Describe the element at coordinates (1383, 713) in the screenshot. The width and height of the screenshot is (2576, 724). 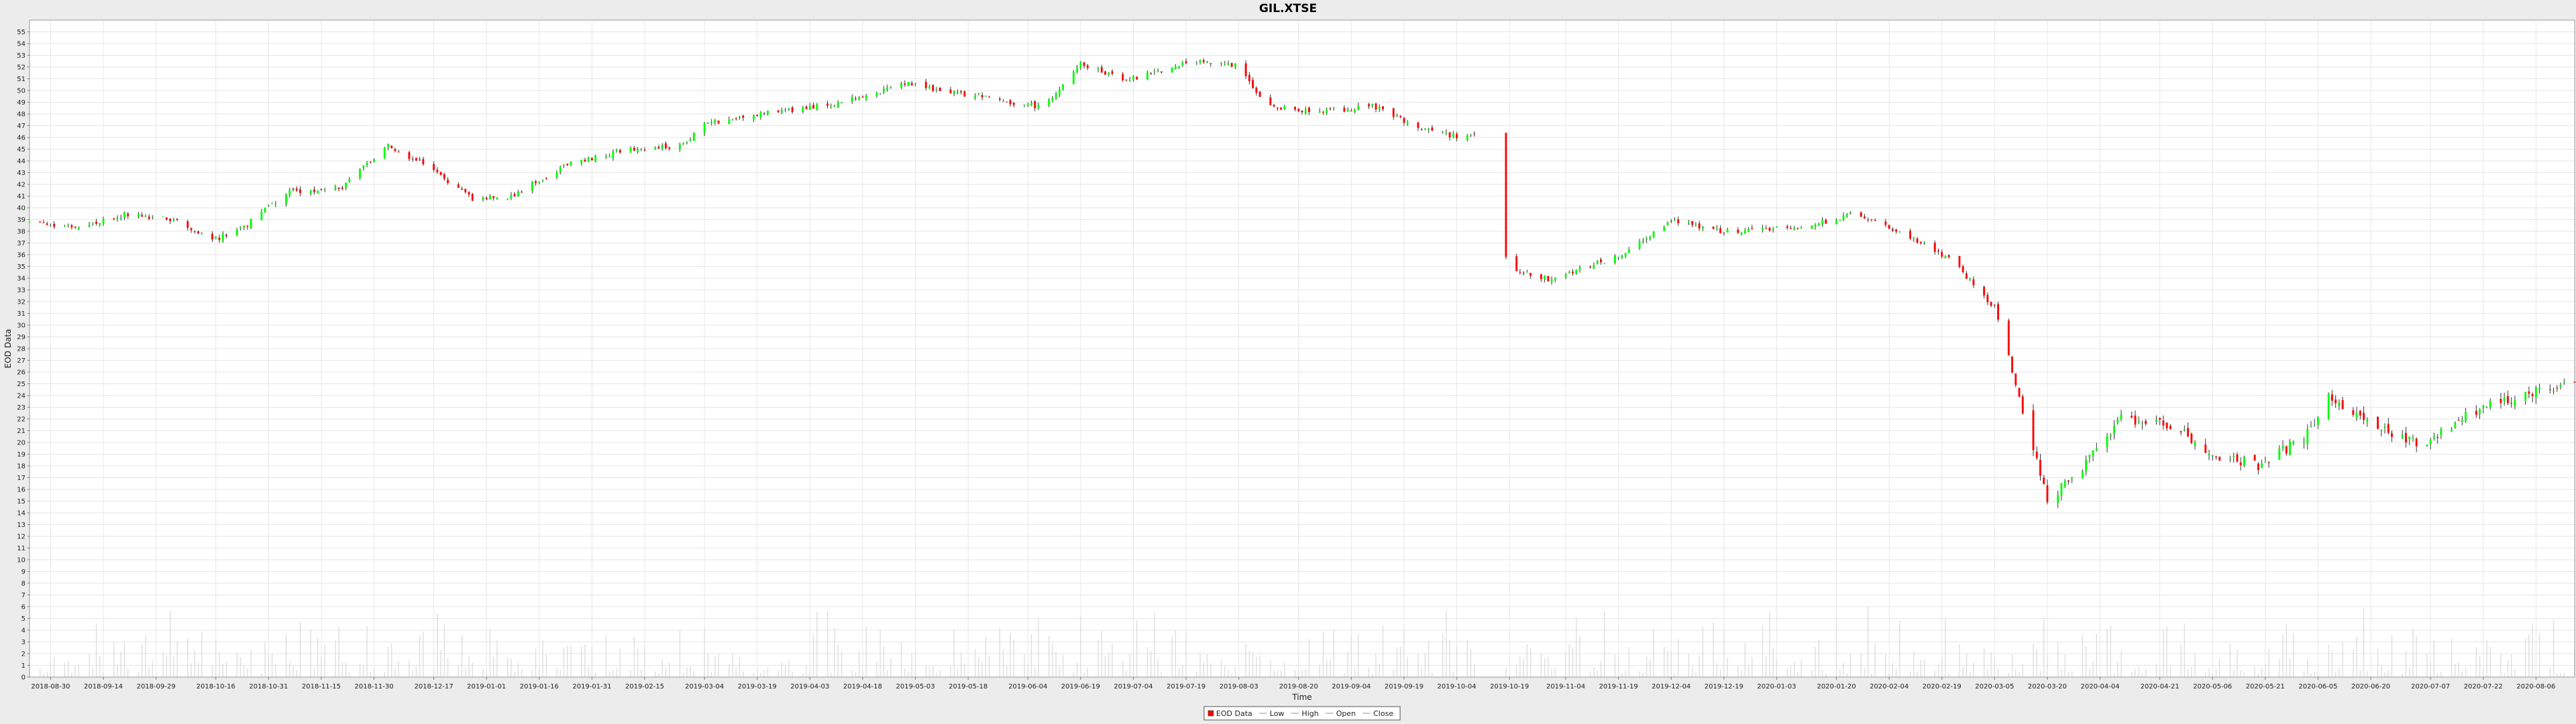
I see `legend-item: Close` at that location.